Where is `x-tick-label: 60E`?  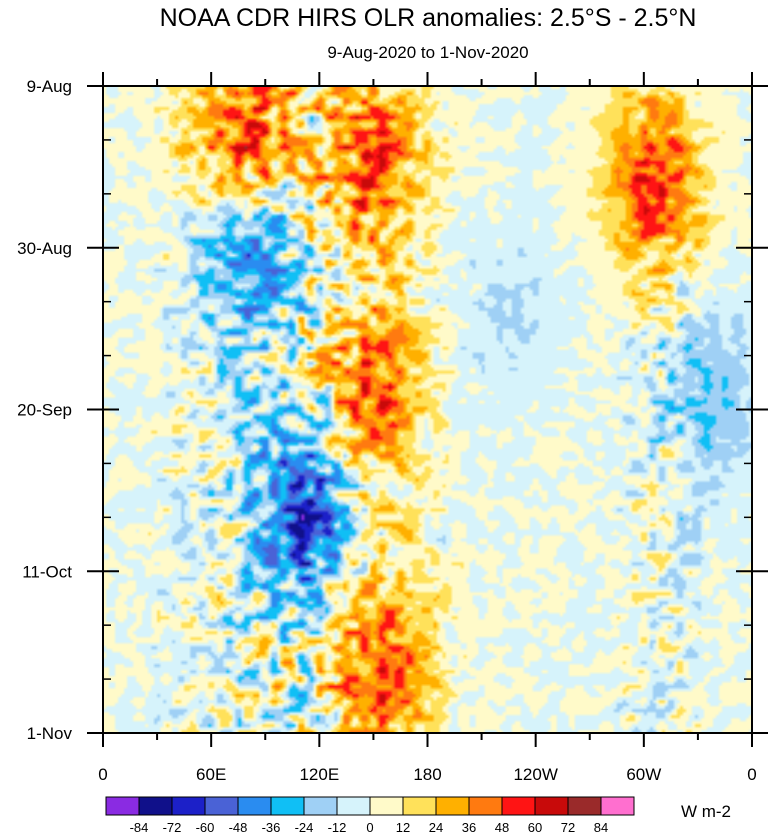
x-tick-label: 60E is located at coordinates (211, 774).